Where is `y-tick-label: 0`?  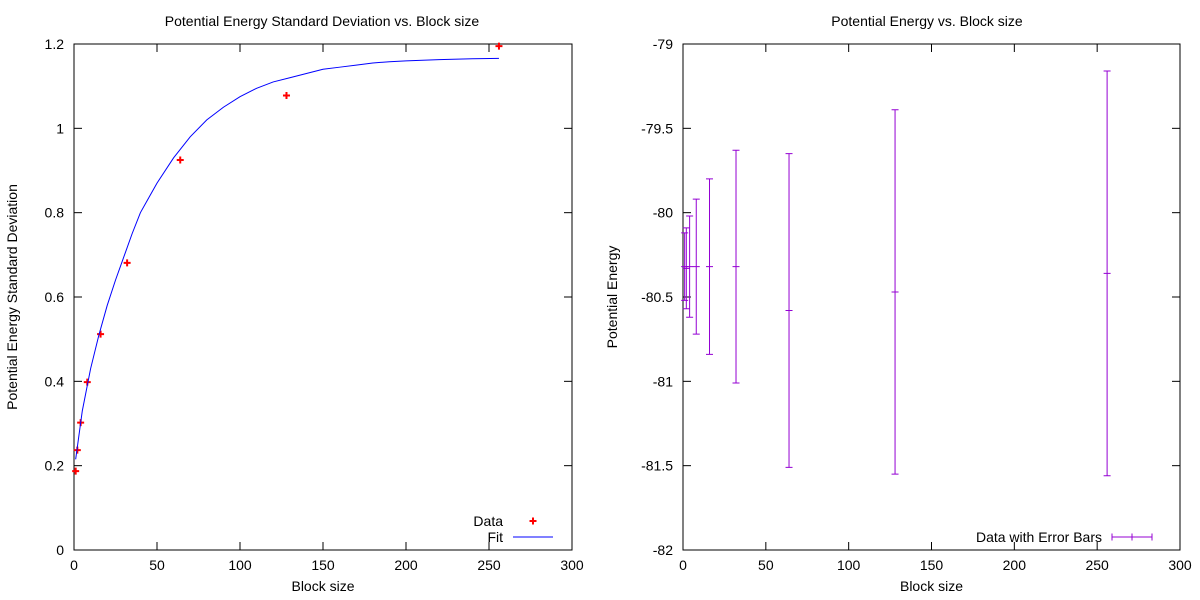 y-tick-label: 0 is located at coordinates (60, 550).